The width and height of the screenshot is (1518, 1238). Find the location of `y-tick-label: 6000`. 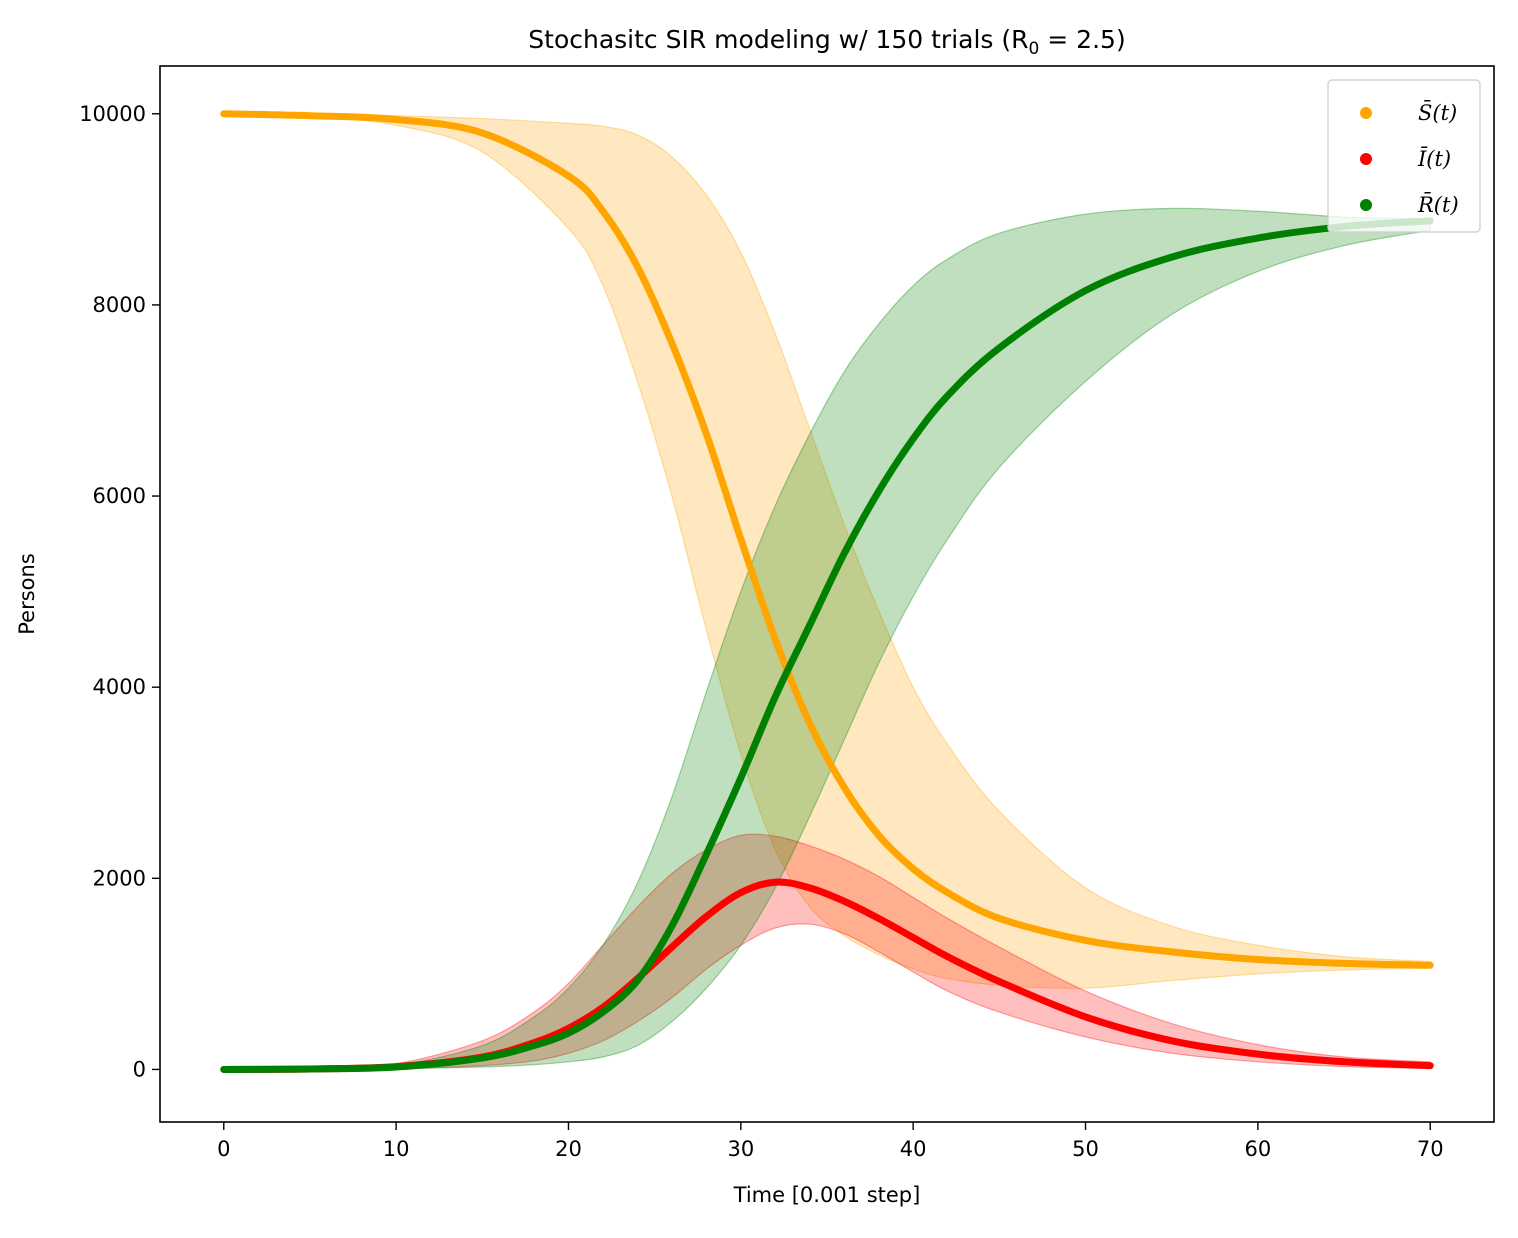

y-tick-label: 6000 is located at coordinates (119, 496).